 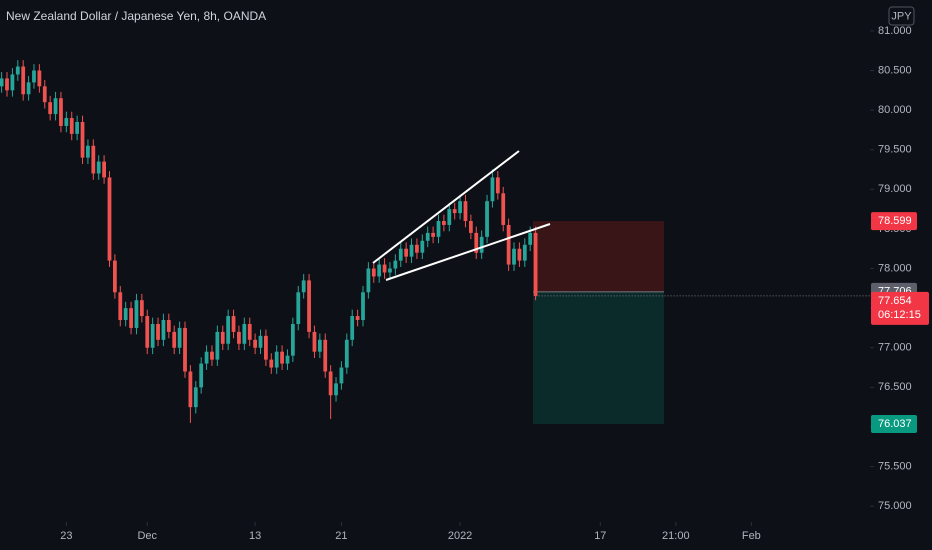 What do you see at coordinates (895, 189) in the screenshot?
I see `y-tick-label: 79.000` at bounding box center [895, 189].